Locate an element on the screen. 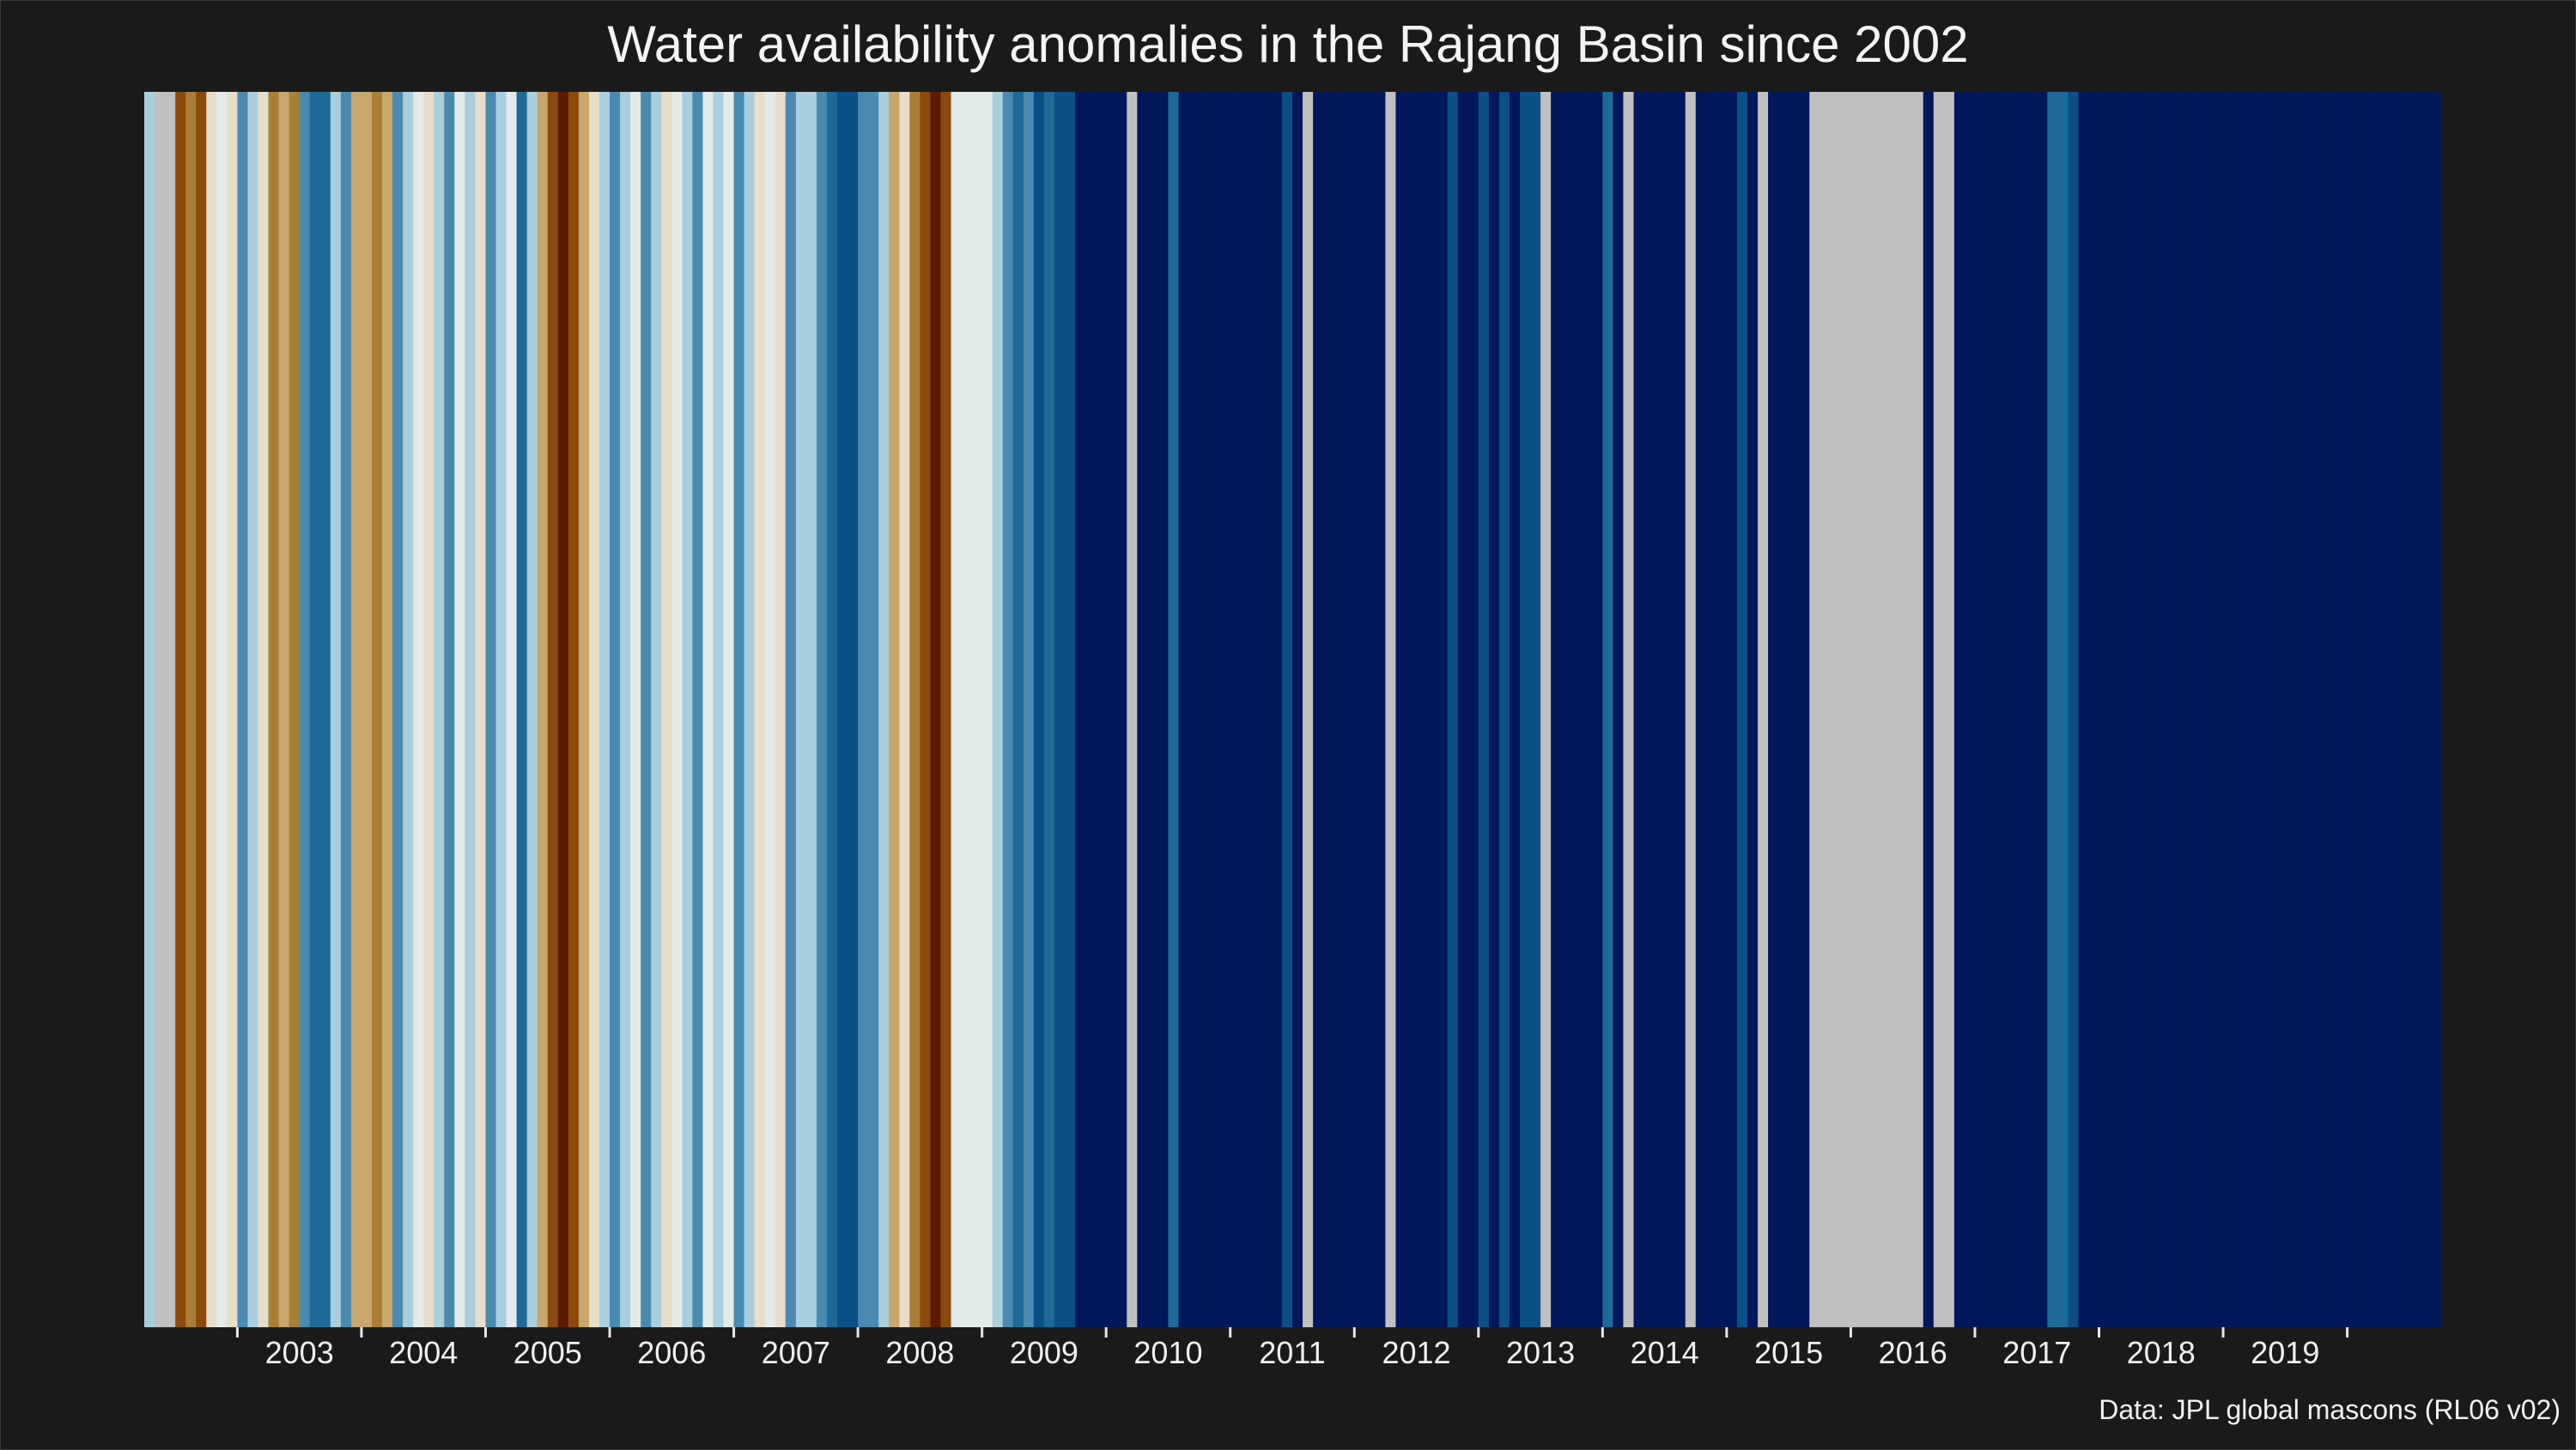 This screenshot has width=2576, height=1450. x-tick-label: 2011 is located at coordinates (1292, 1352).